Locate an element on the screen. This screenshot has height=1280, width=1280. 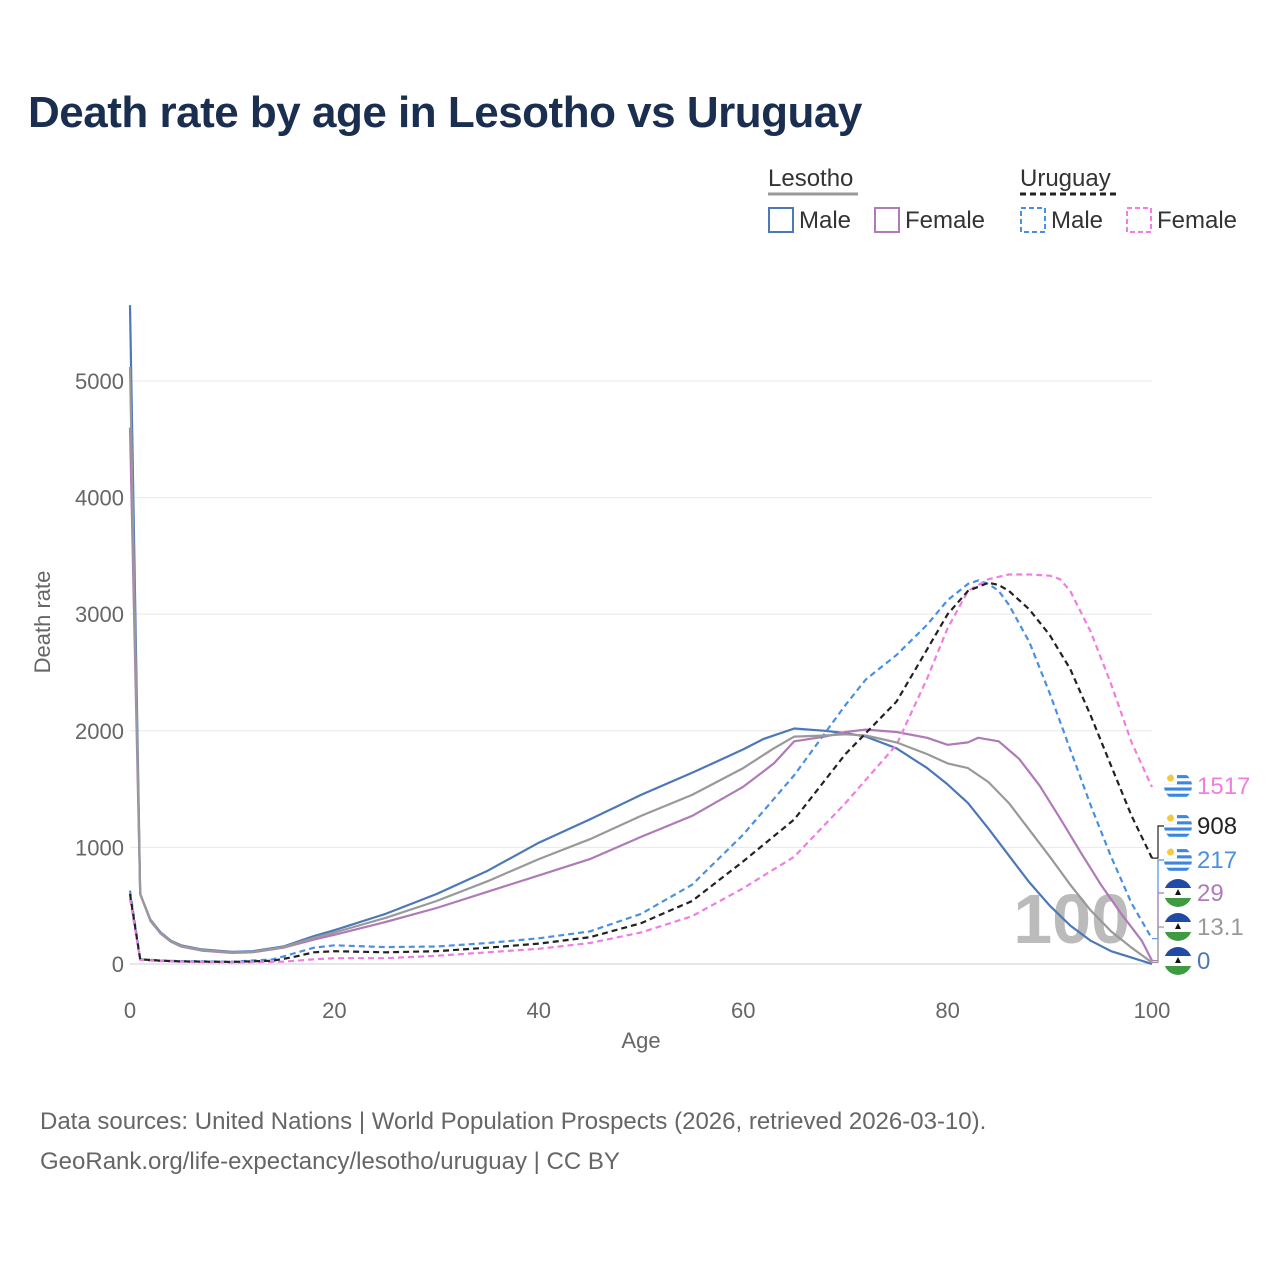
x-axis-label: Age is located at coordinates (640, 1040).